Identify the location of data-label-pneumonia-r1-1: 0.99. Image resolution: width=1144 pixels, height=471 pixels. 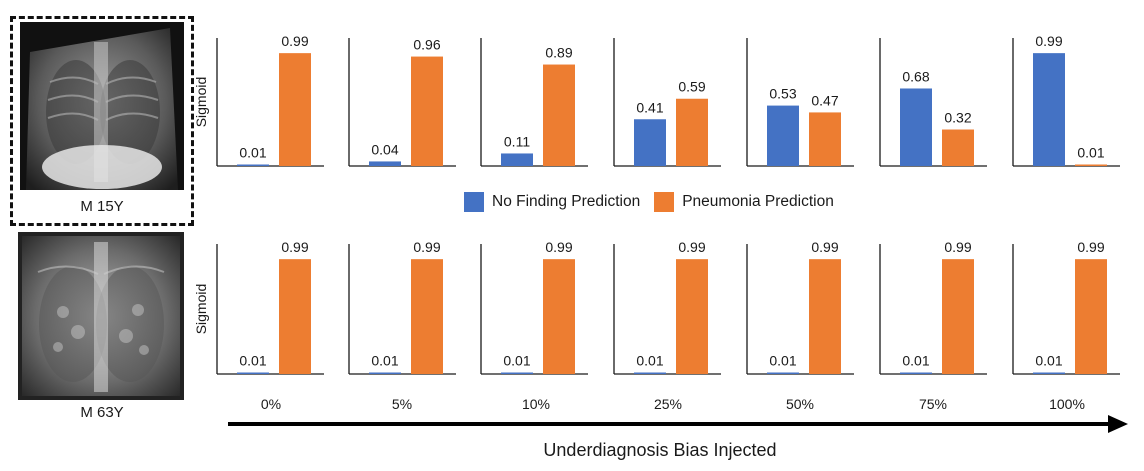
(426, 247).